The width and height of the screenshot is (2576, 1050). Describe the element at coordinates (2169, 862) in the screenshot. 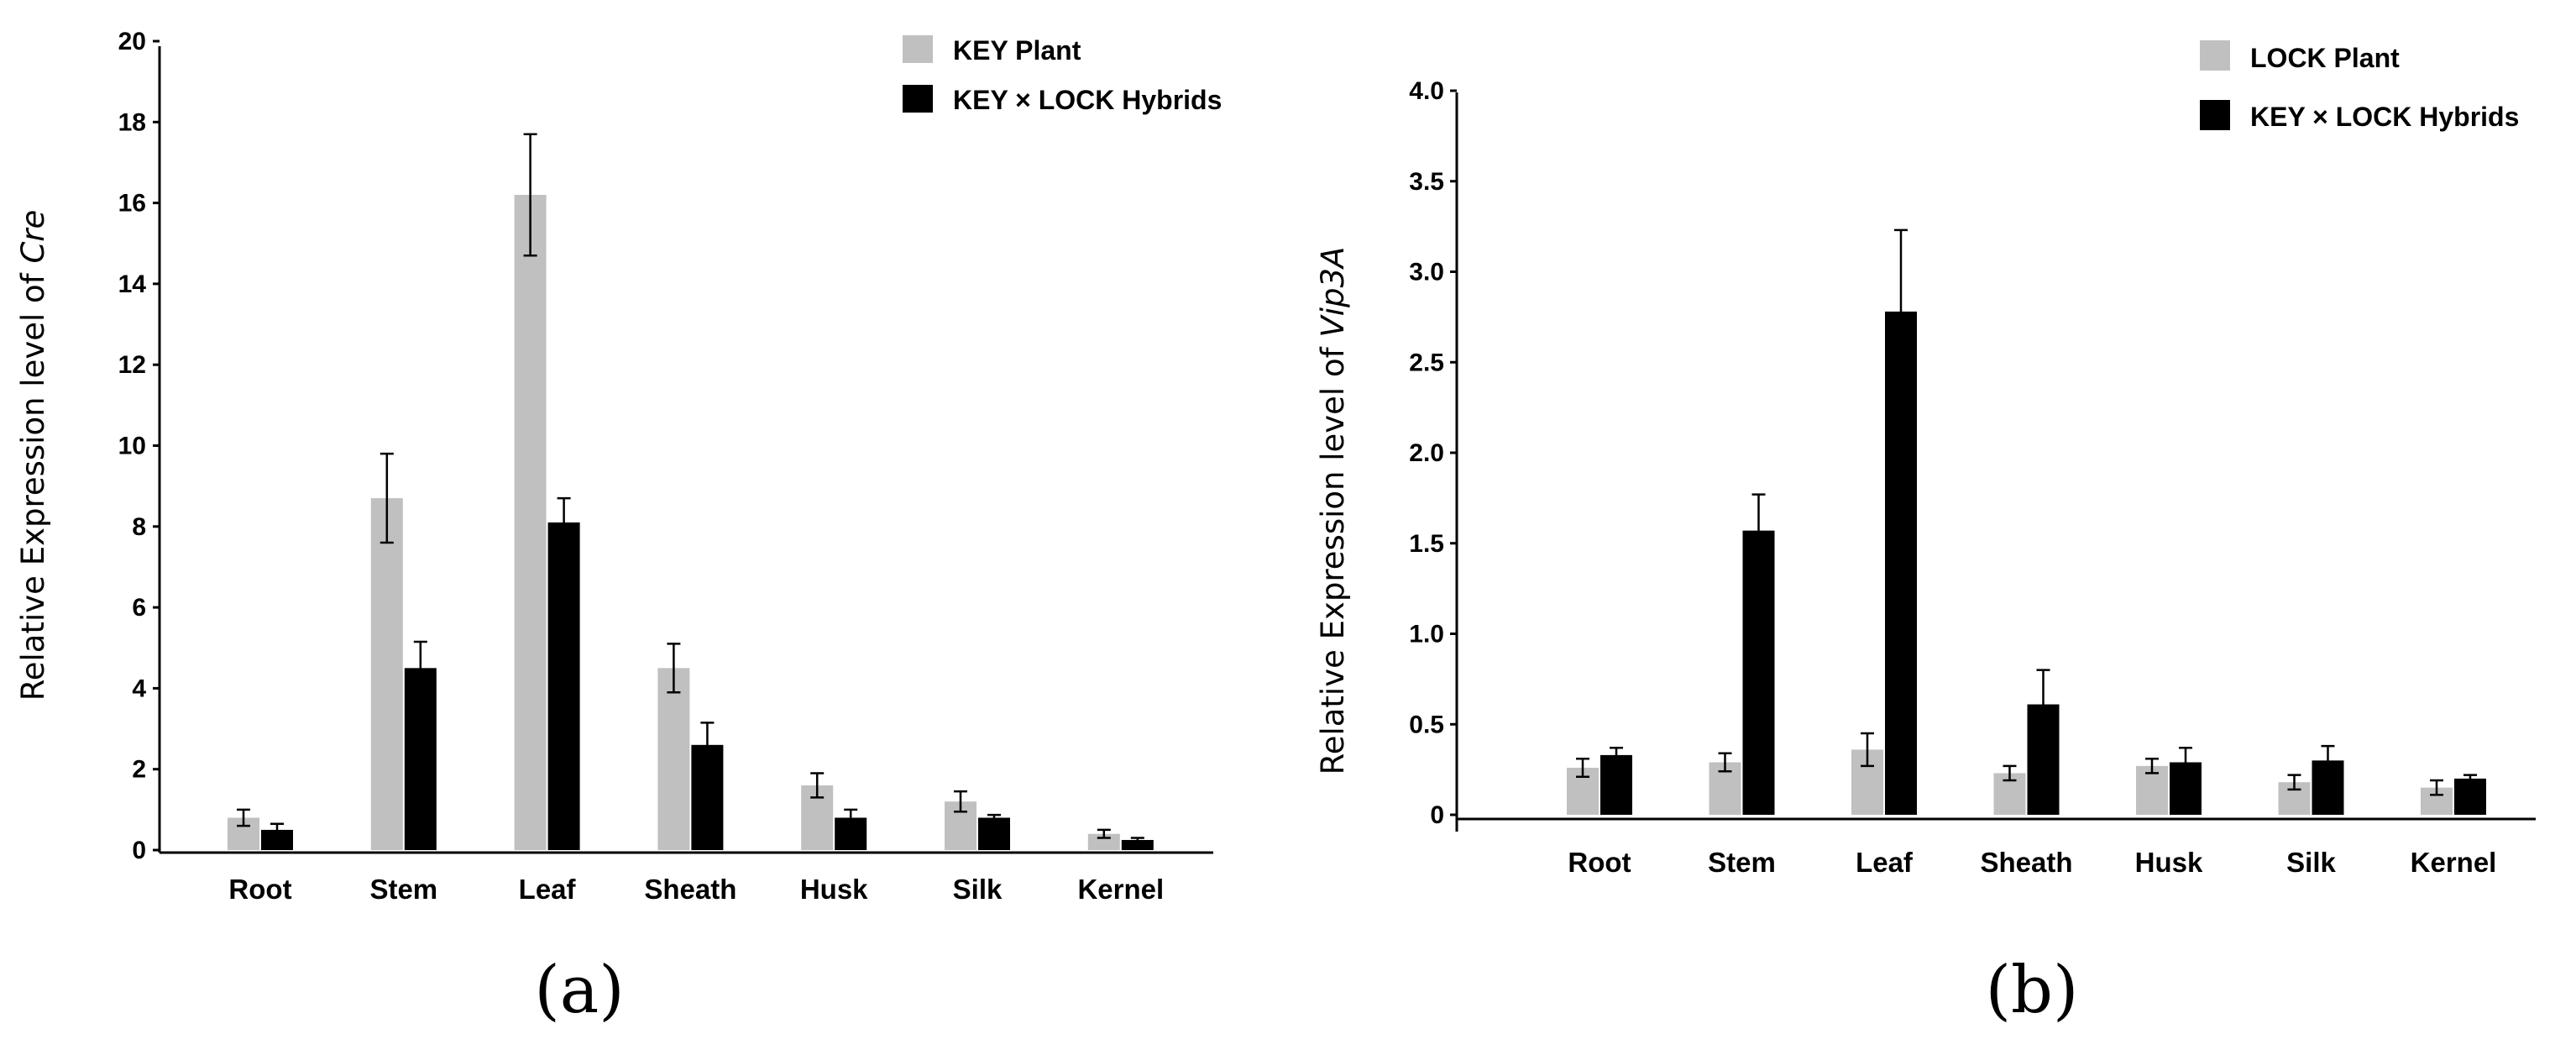

I see `chart-b-category-label: Husk` at that location.